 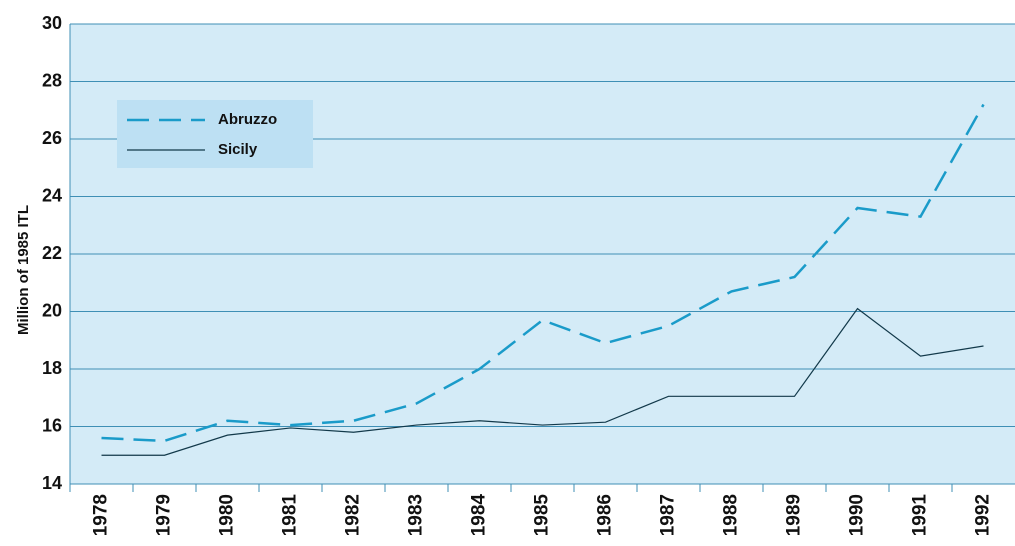 I want to click on legend-box, so click(x=215, y=134).